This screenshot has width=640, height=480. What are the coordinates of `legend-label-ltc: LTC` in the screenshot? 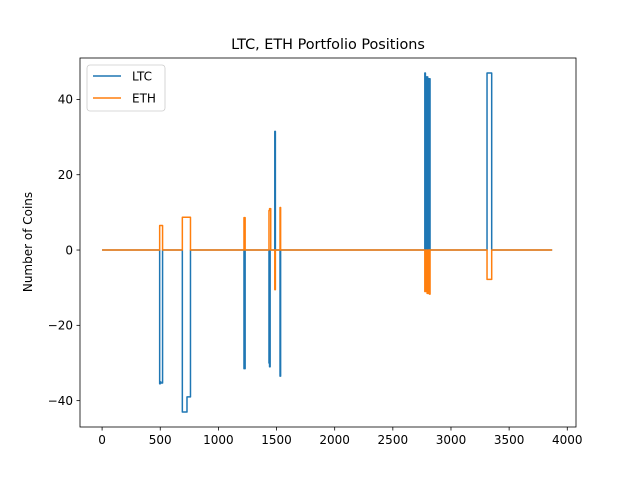 It's located at (142, 76).